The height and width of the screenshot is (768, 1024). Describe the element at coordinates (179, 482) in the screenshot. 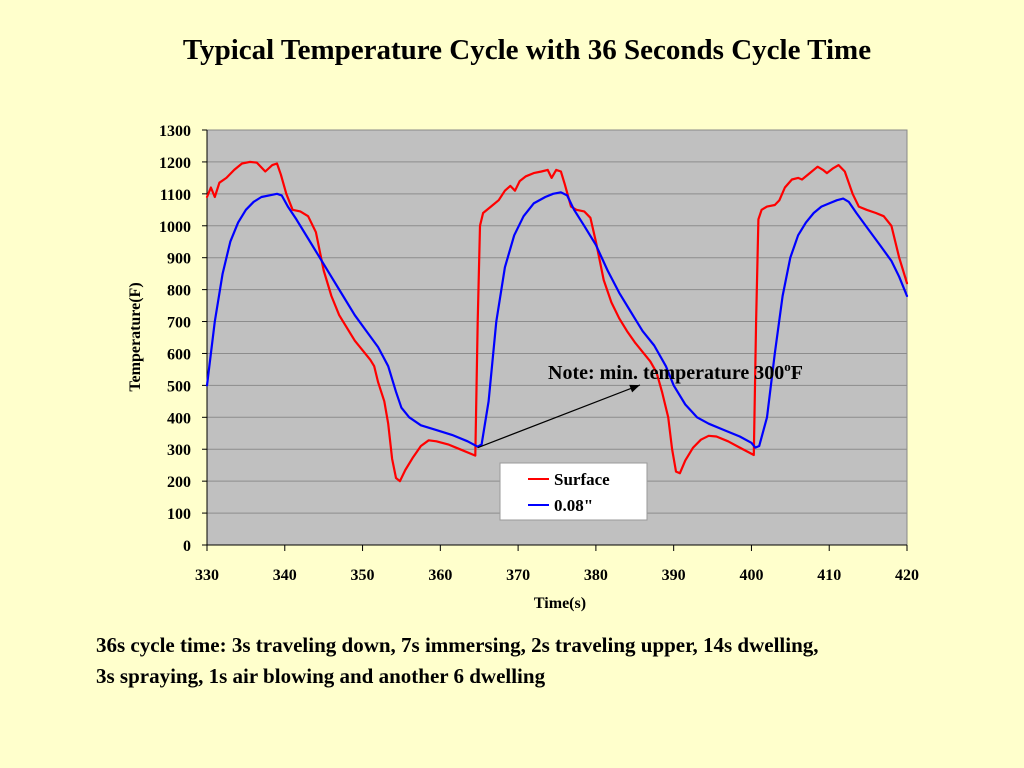

I see `y-tick-label: 200` at that location.